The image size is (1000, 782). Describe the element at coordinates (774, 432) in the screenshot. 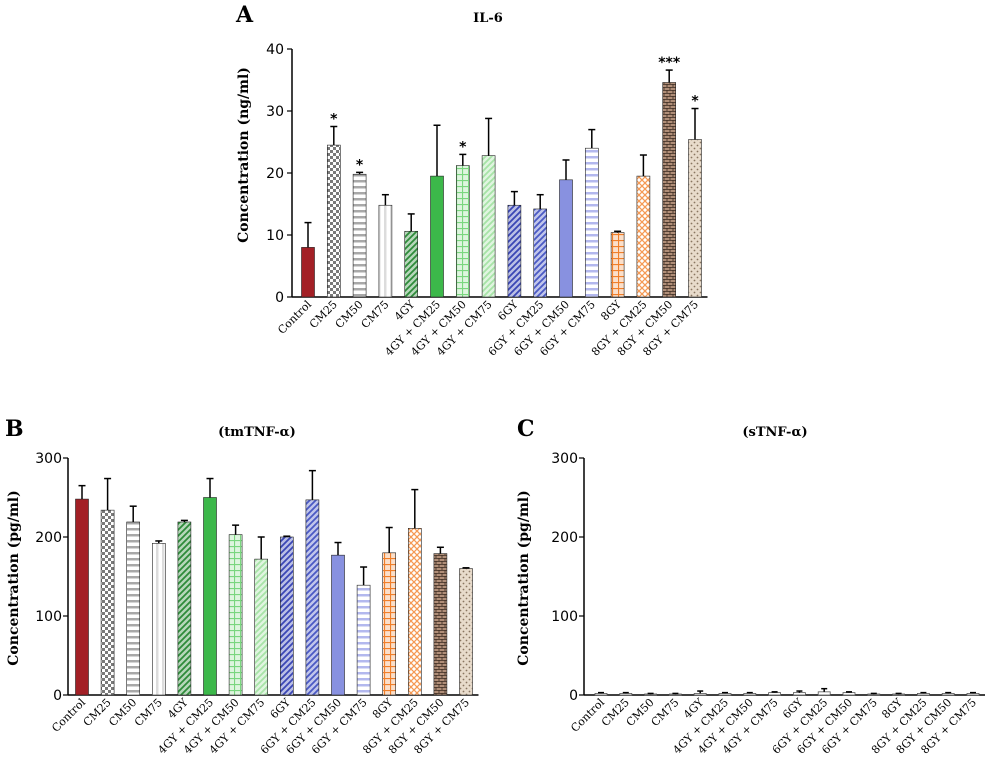

I see `chart-title-c: (sTNF-α)` at that location.